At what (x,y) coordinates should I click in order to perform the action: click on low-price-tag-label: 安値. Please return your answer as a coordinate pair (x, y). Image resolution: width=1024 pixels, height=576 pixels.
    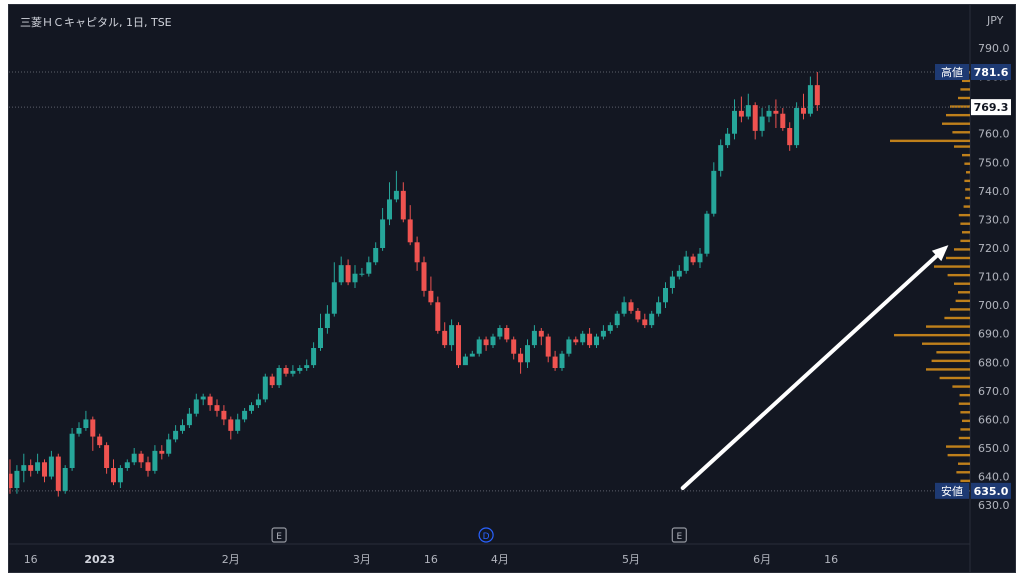
    Looking at the image, I should click on (952, 491).